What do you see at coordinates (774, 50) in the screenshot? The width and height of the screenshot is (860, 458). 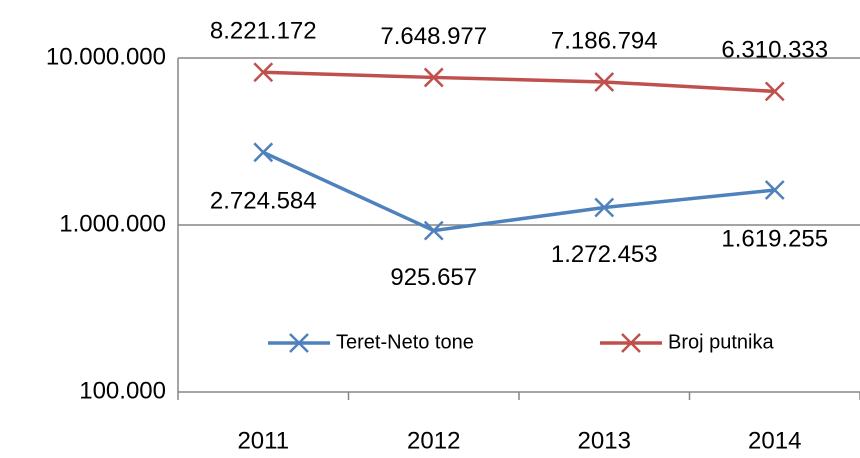 I see `data-label: 6.310.333` at bounding box center [774, 50].